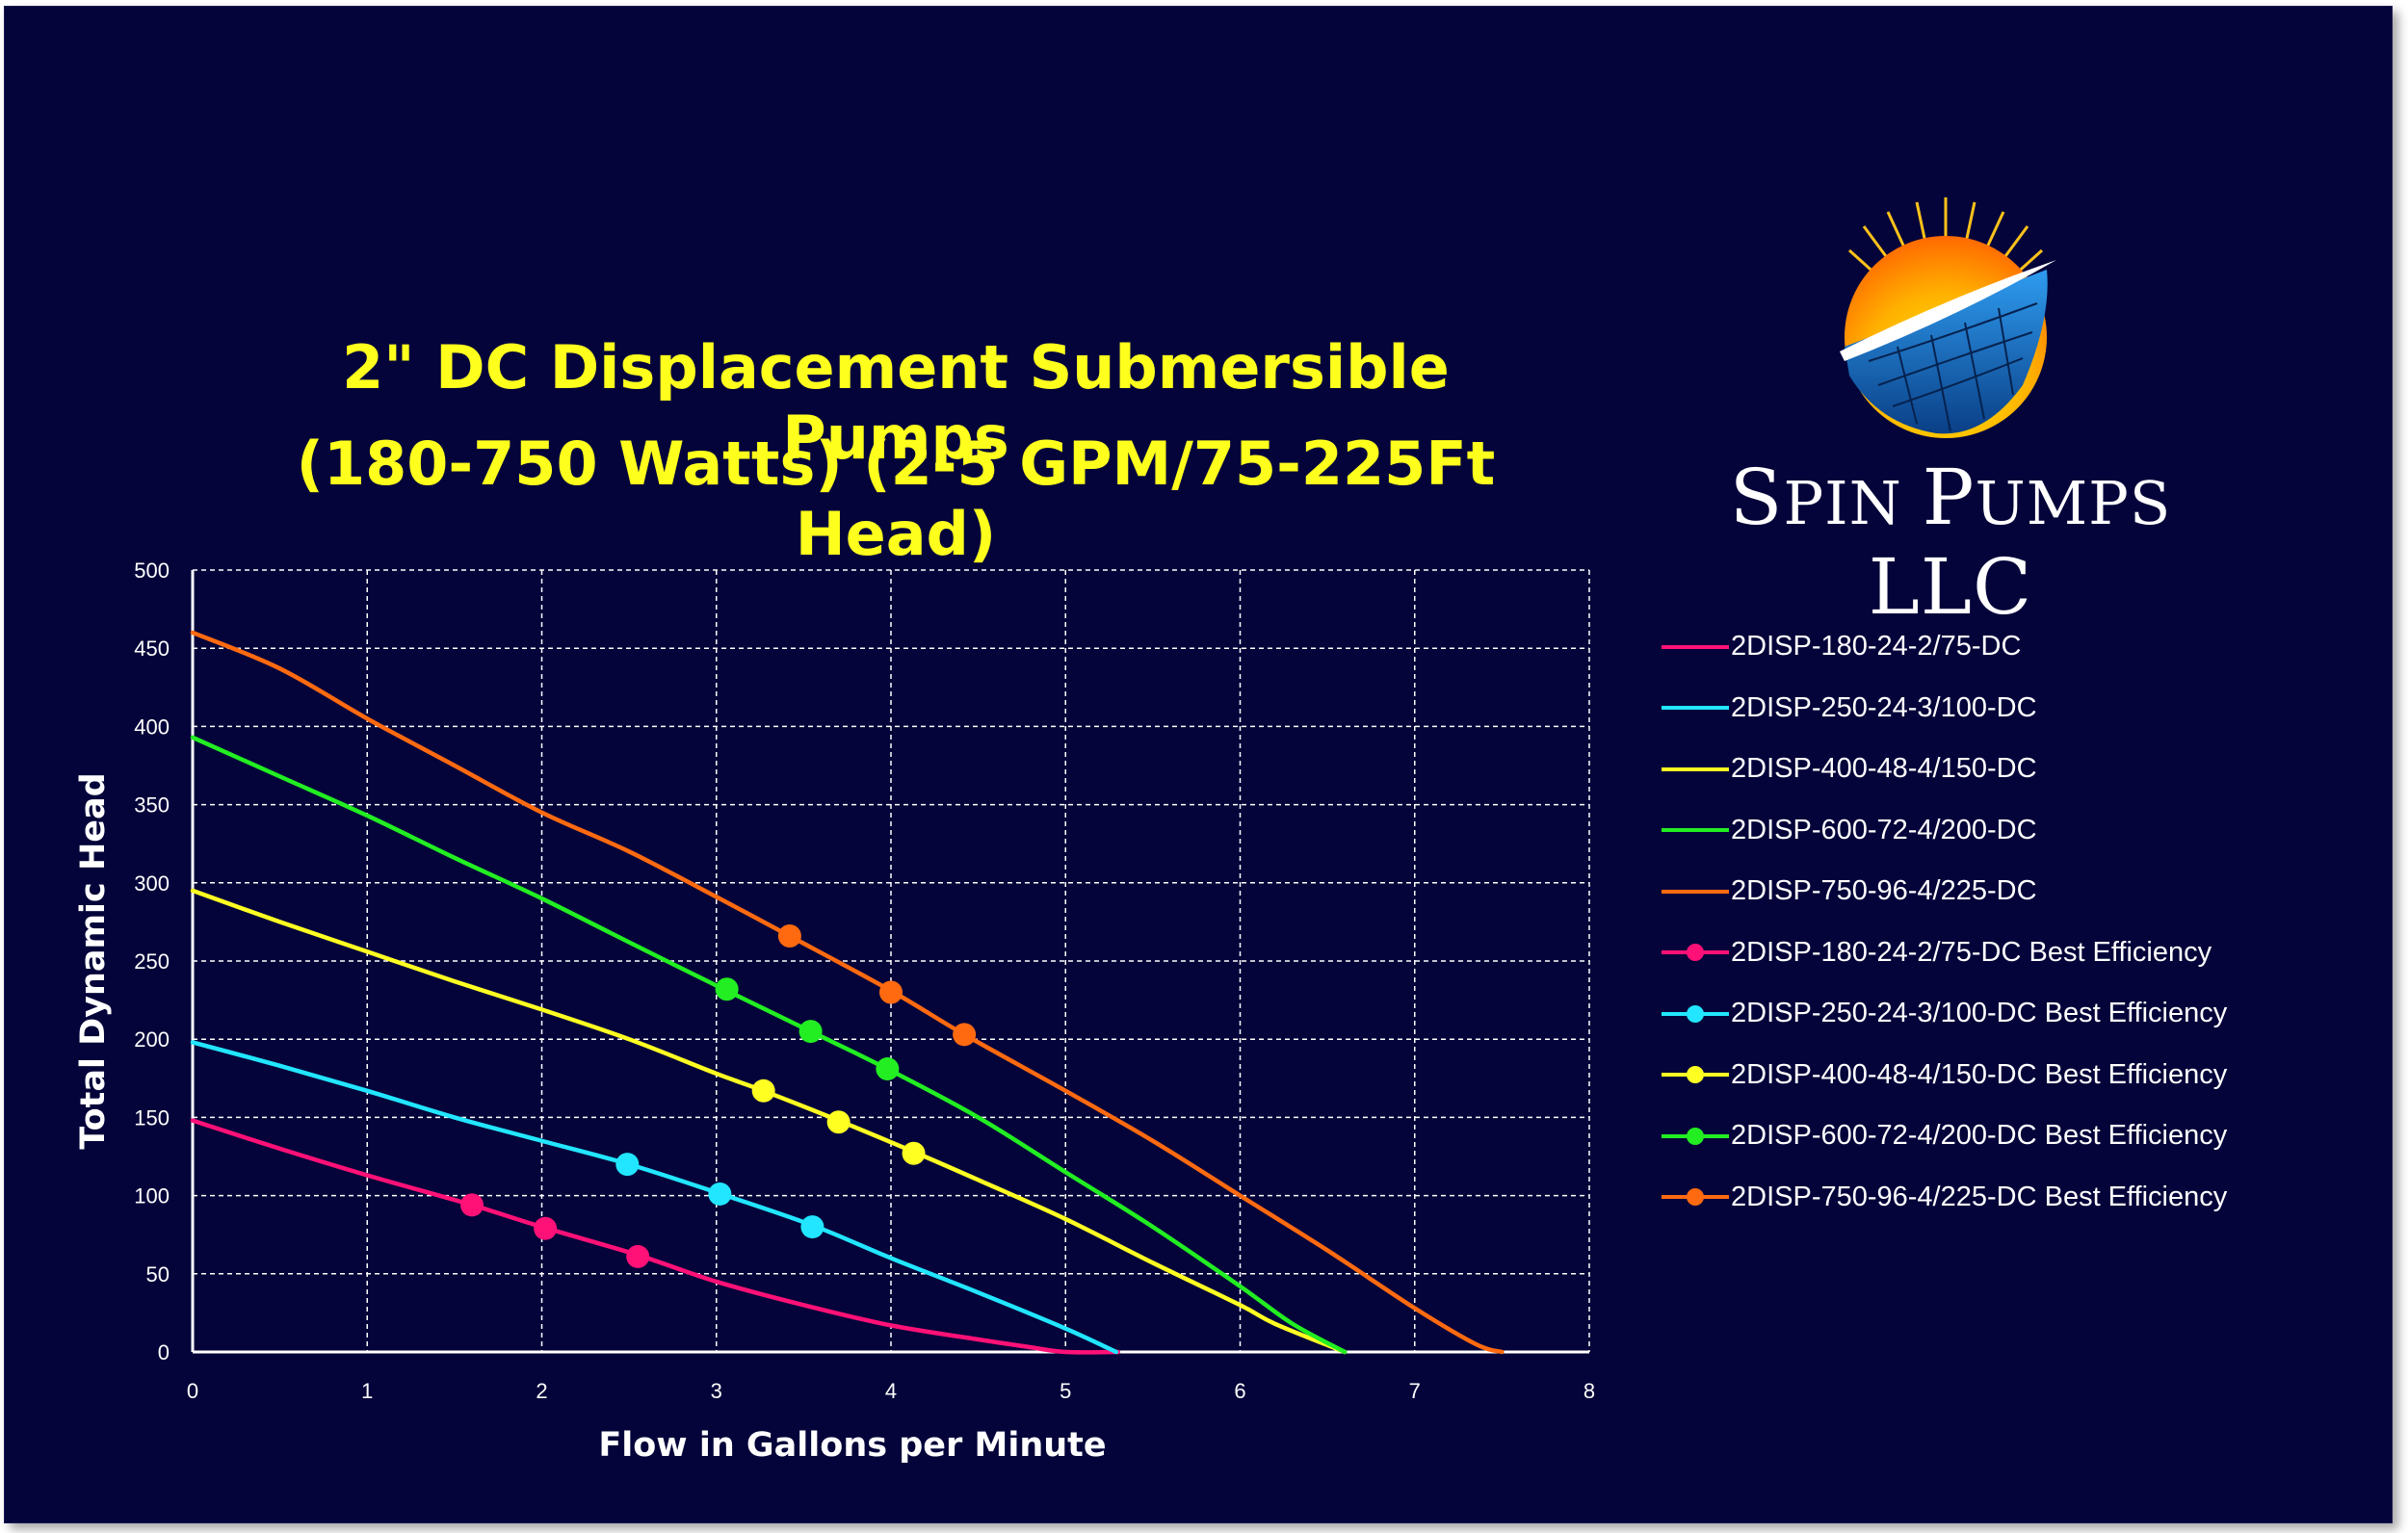 The height and width of the screenshot is (1533, 2408). What do you see at coordinates (1589, 1391) in the screenshot?
I see `x-tick-label: 8` at bounding box center [1589, 1391].